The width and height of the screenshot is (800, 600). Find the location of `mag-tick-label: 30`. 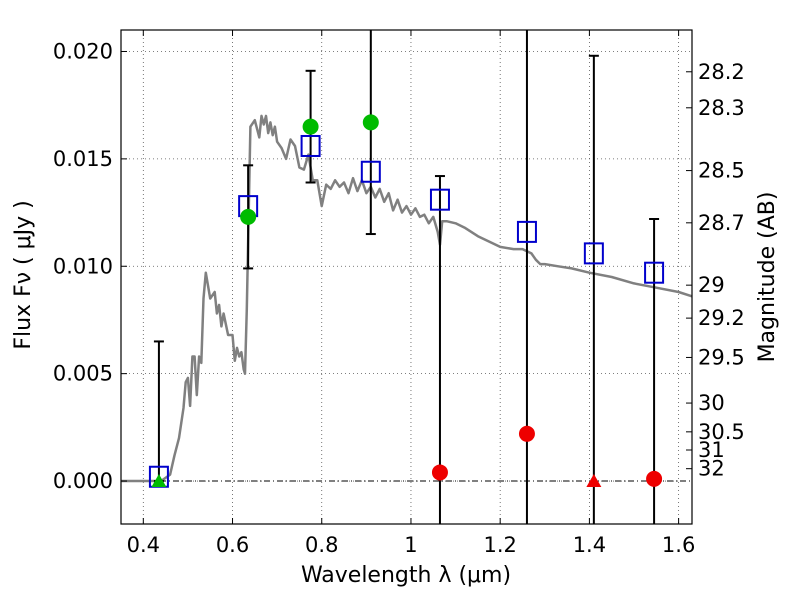

mag-tick-label: 30 is located at coordinates (711, 403).